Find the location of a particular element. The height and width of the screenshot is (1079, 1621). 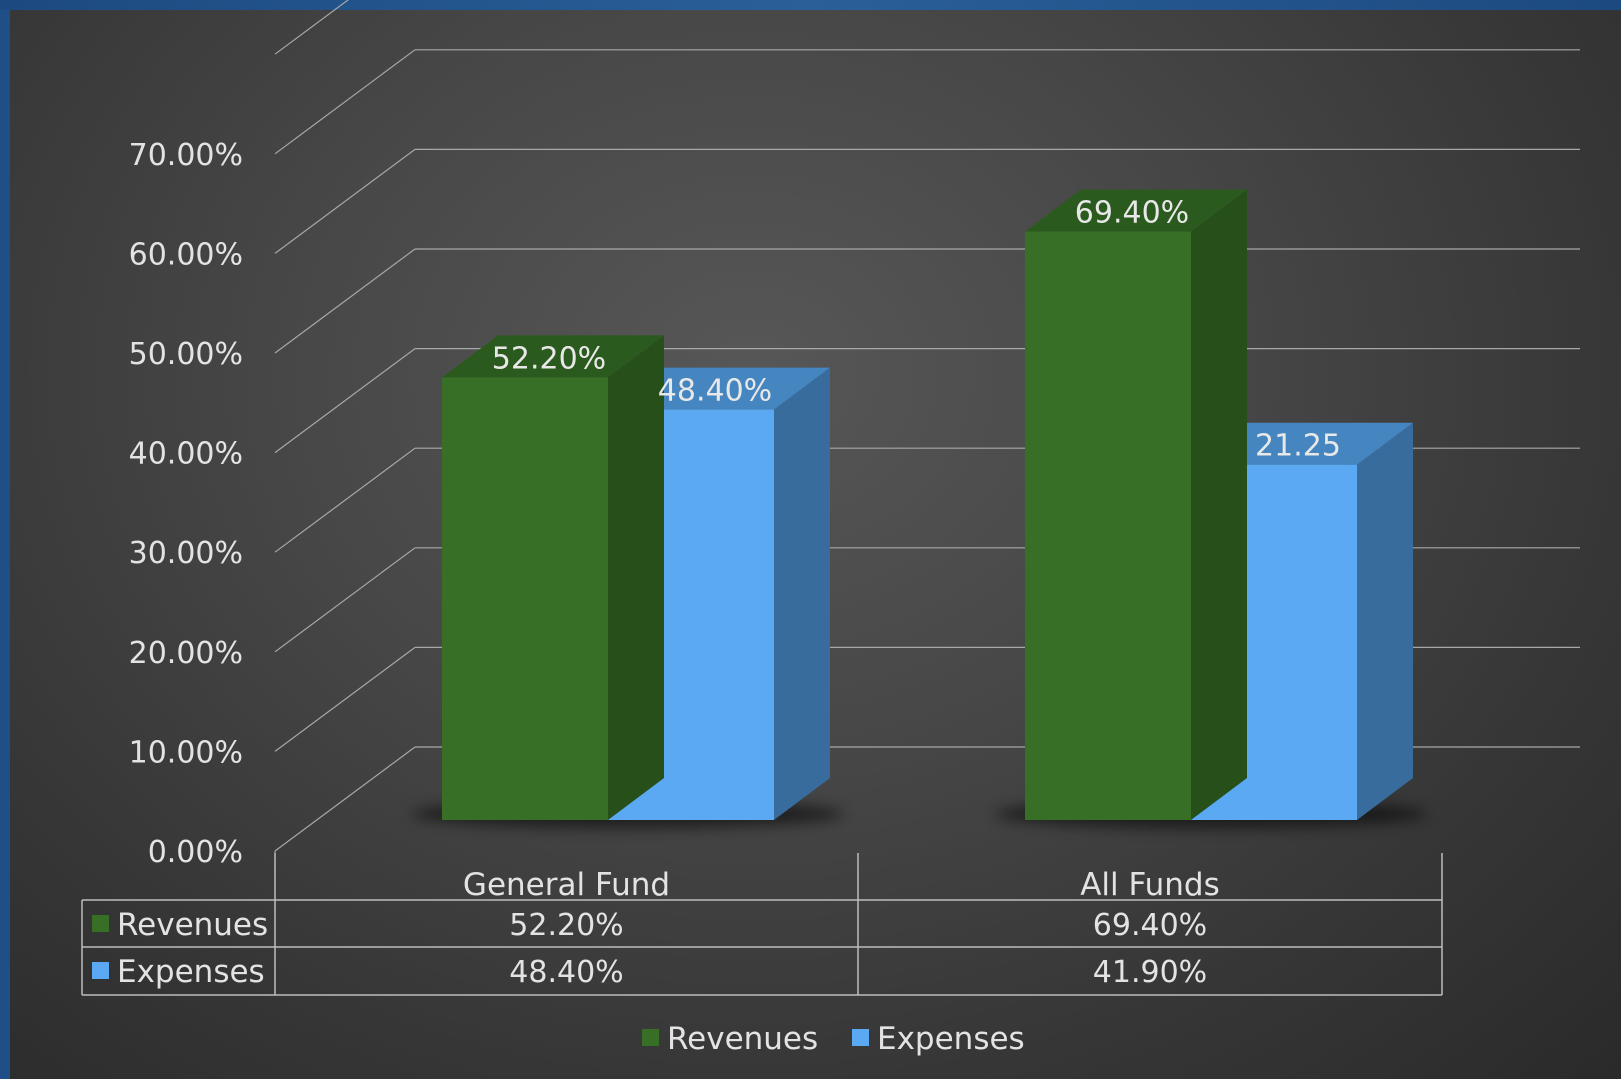

y-tick-label: 10.00% is located at coordinates (186, 752).